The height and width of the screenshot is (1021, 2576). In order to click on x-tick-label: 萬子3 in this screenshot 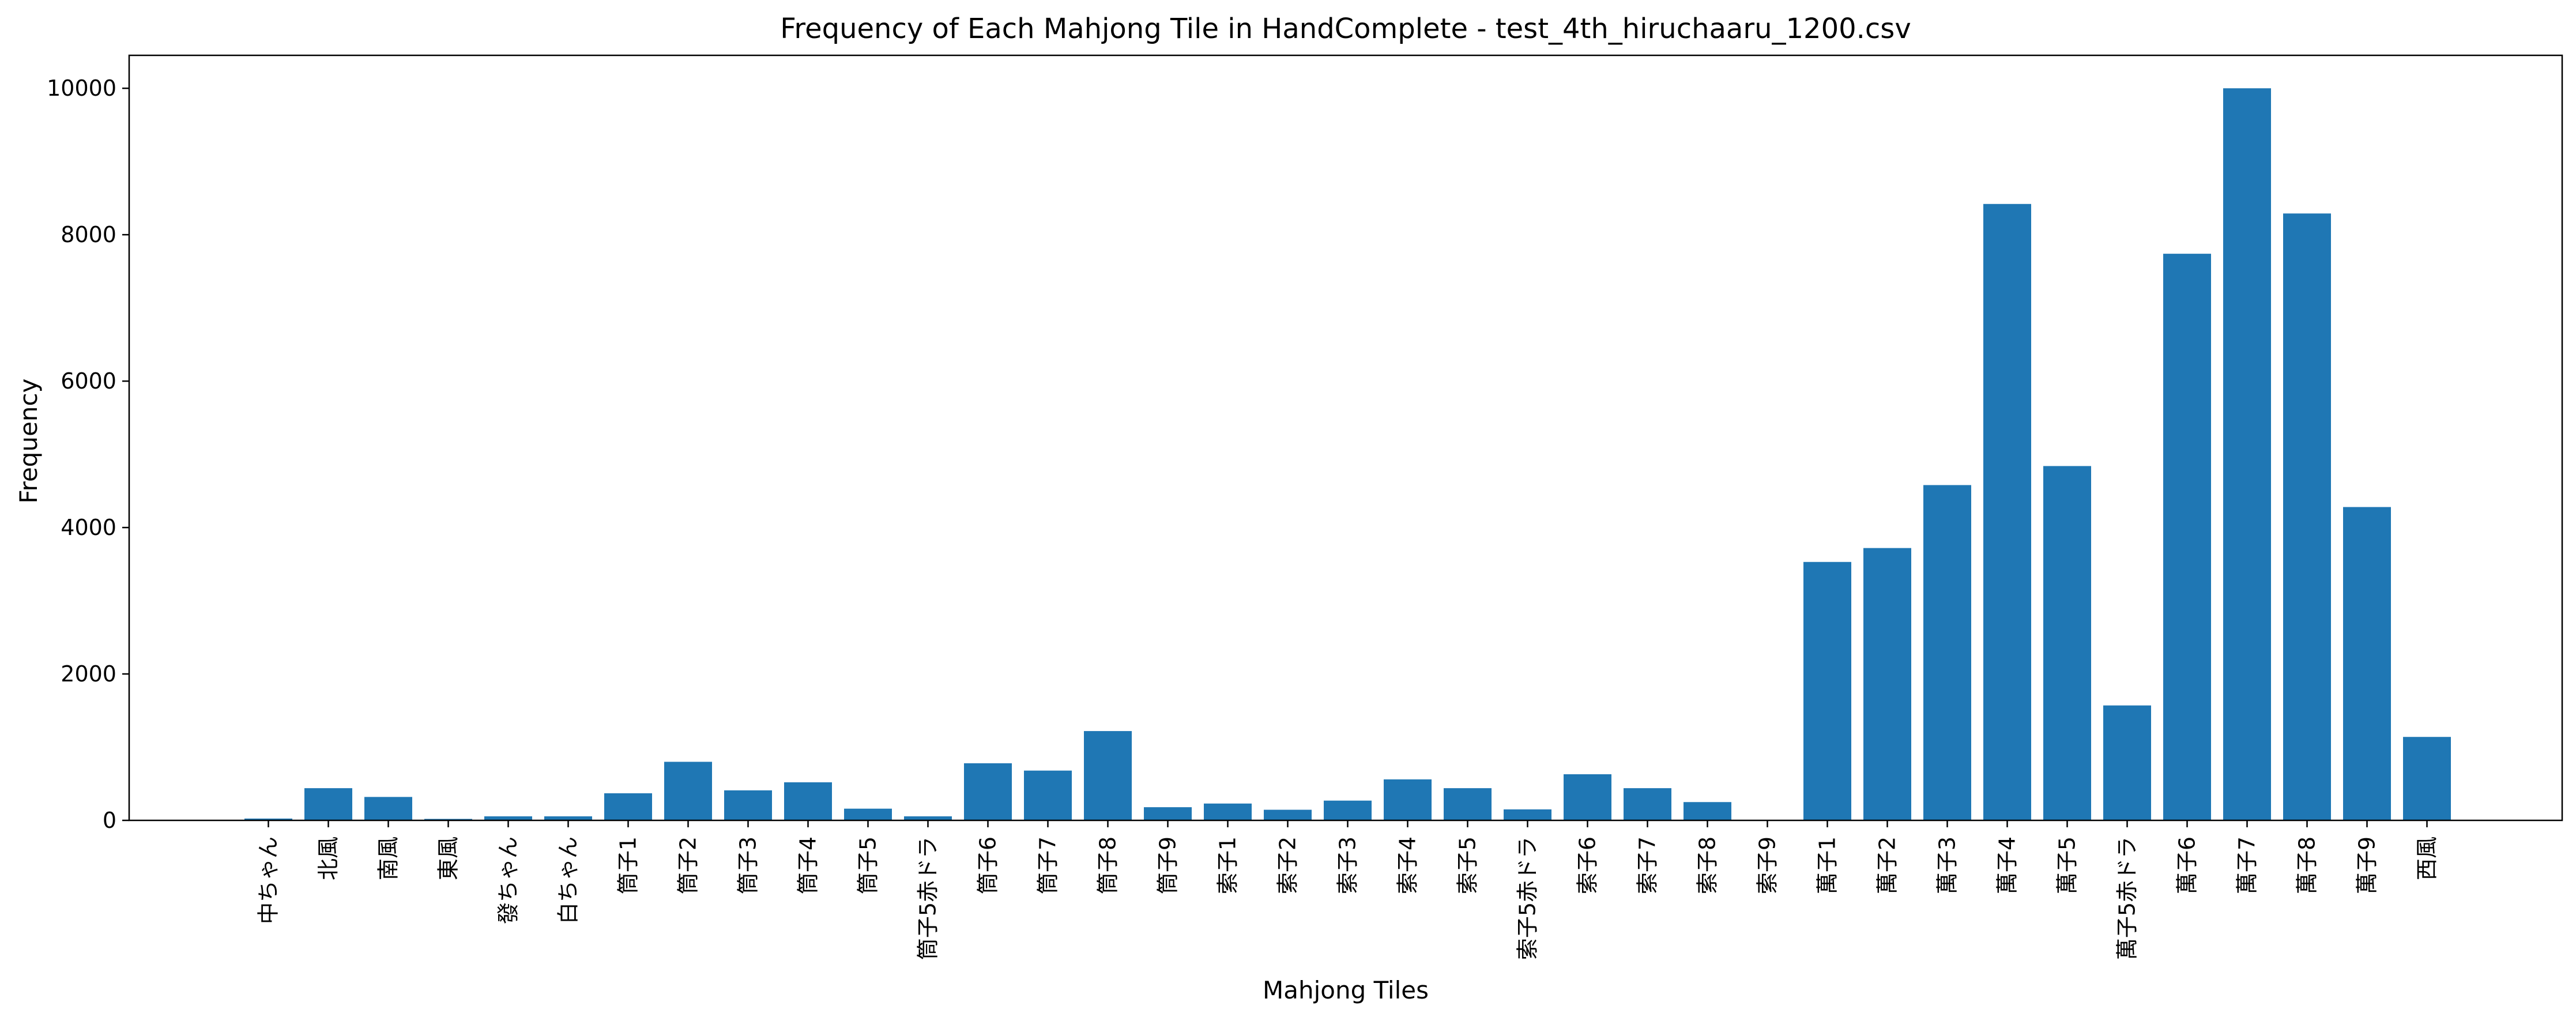, I will do `click(1947, 866)`.